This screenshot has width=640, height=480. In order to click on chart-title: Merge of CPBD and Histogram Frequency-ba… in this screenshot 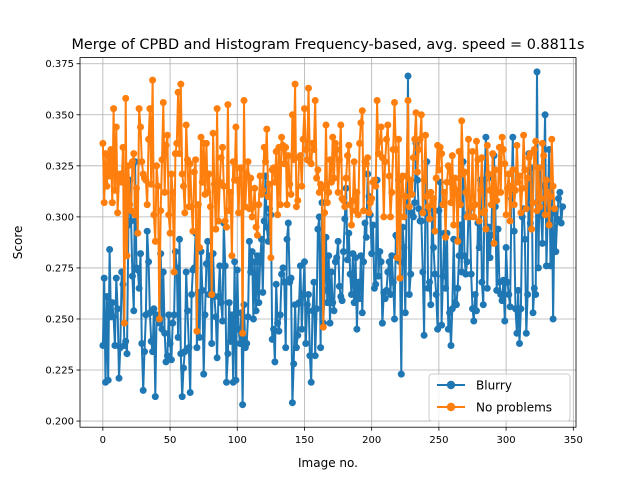, I will do `click(327, 45)`.